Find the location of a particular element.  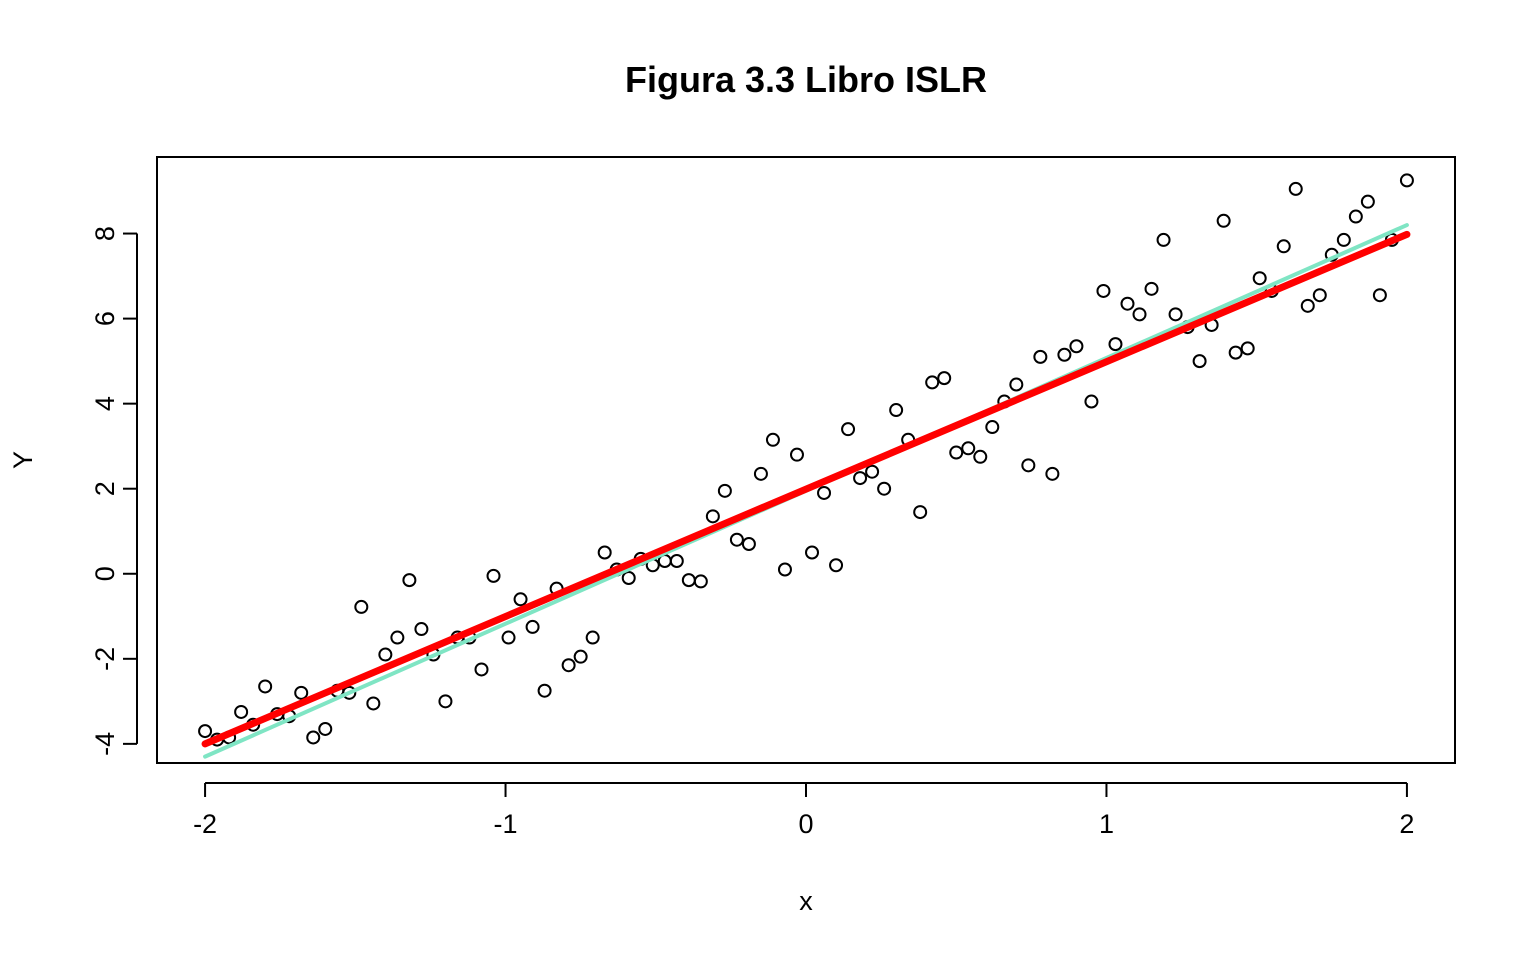

chart-title: Figura 3.3 Libro ISLR is located at coordinates (806, 79).